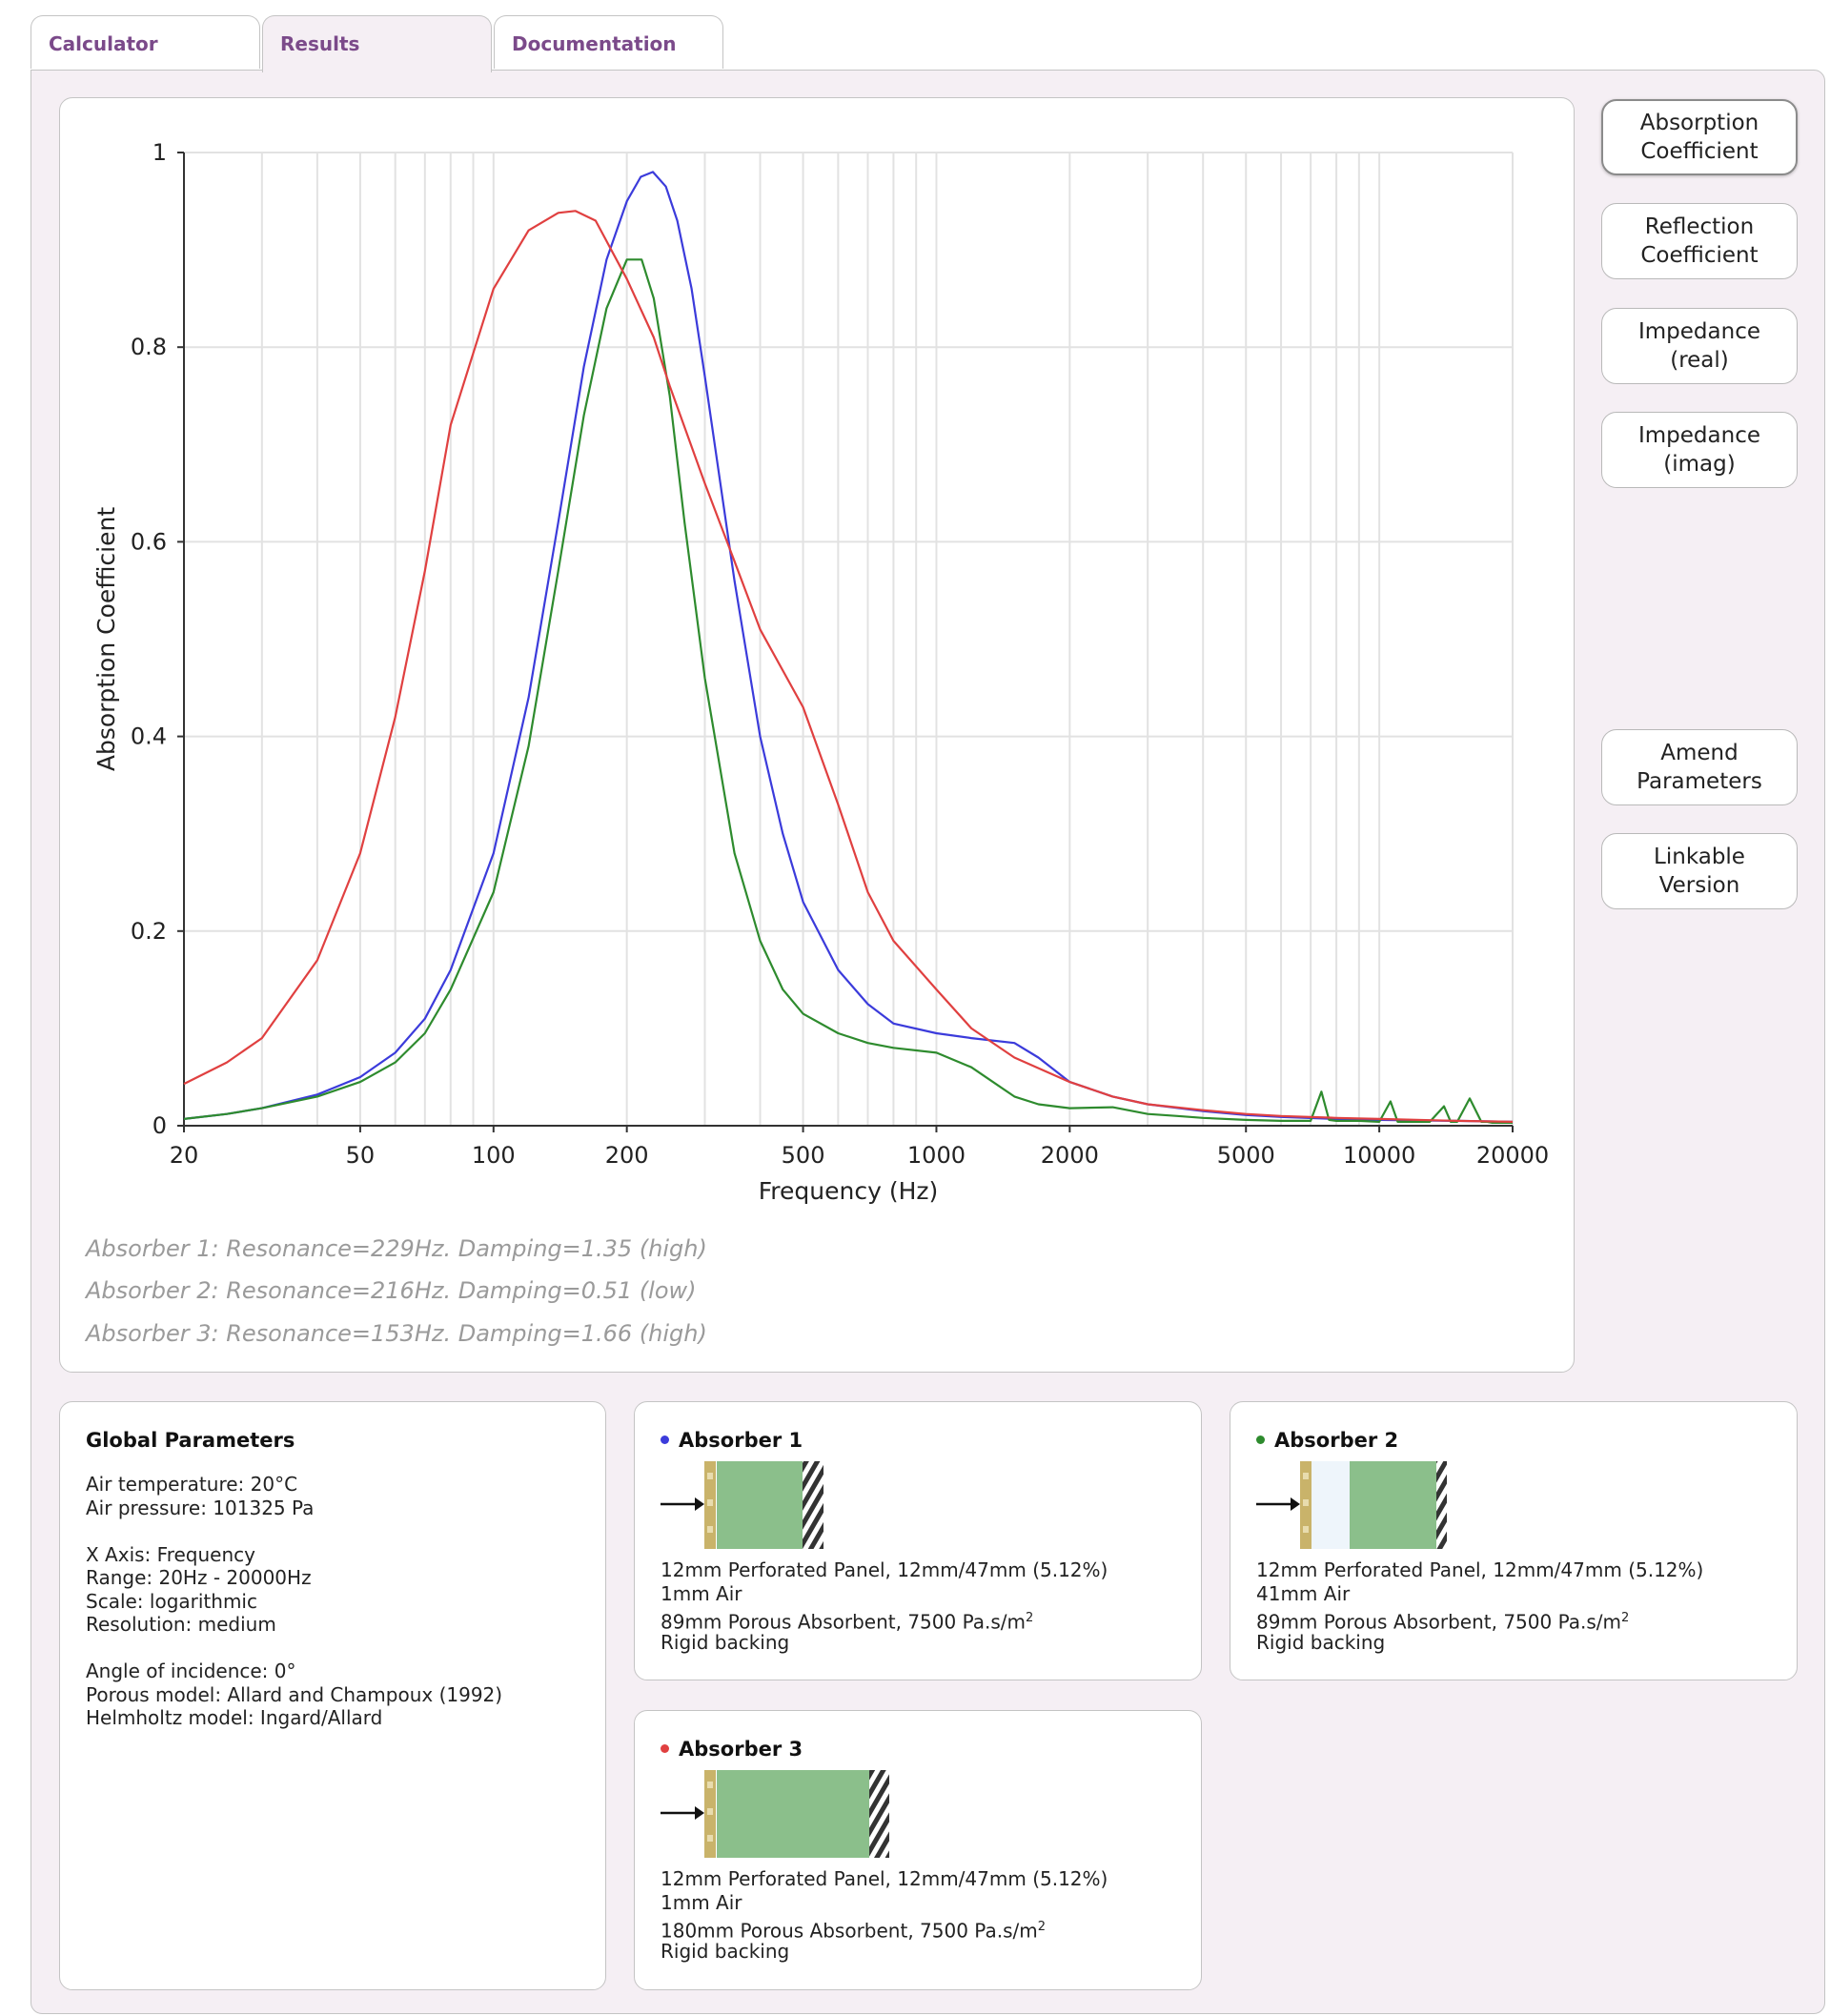  What do you see at coordinates (149, 347) in the screenshot?
I see `y-tick-label: 0.8` at bounding box center [149, 347].